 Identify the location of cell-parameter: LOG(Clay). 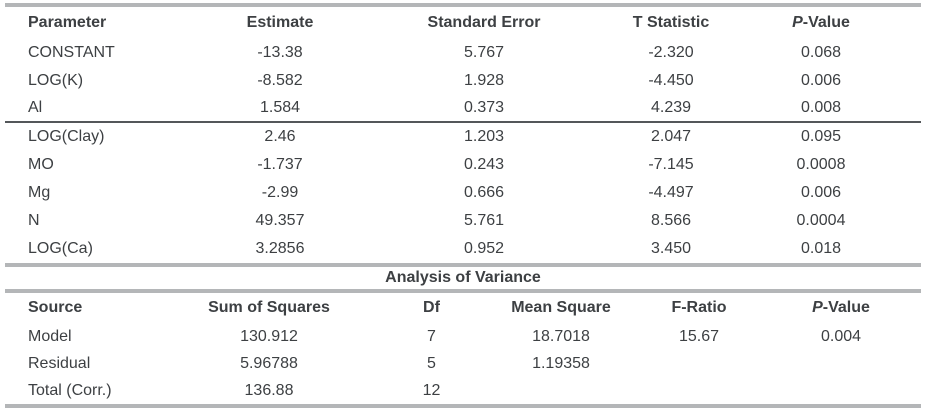
(66, 136).